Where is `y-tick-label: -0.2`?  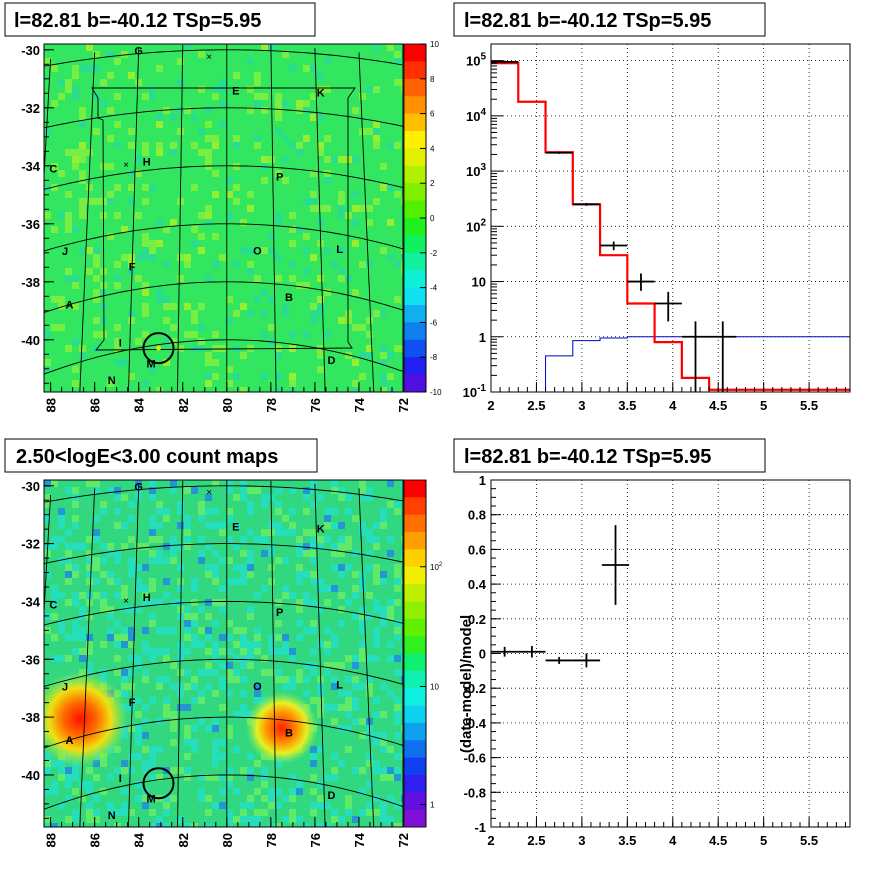
y-tick-label: -0.2 is located at coordinates (475, 688).